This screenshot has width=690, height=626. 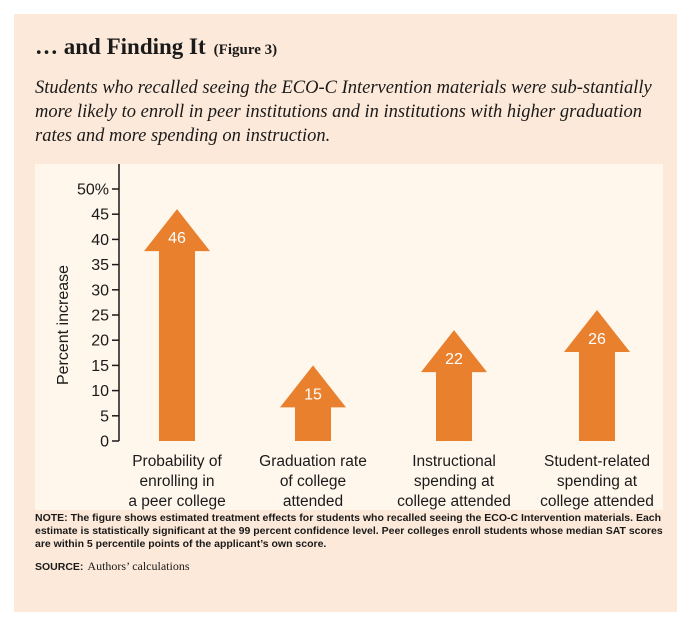 I want to click on y-tick-label: 30, so click(x=100, y=290).